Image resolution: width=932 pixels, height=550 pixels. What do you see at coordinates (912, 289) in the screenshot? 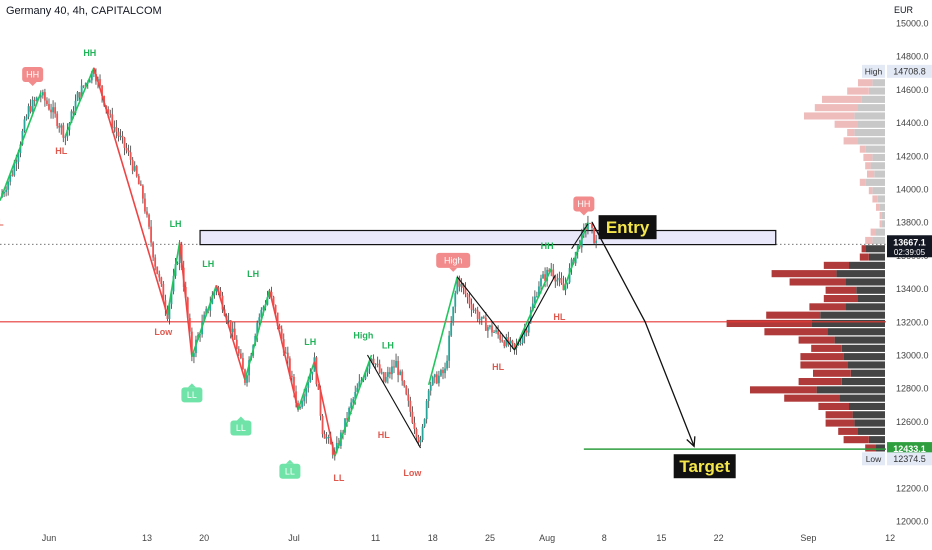
I see `y-tick-label: 13400.0` at bounding box center [912, 289].